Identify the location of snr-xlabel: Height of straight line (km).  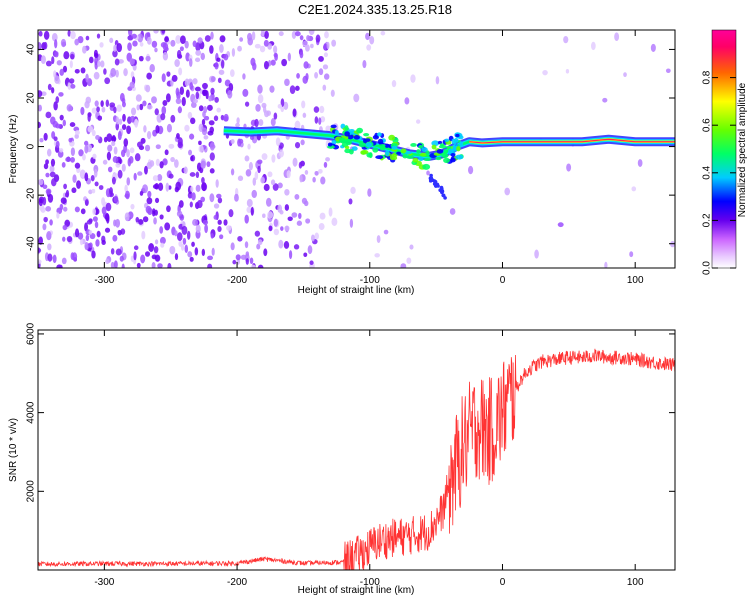
(356, 590).